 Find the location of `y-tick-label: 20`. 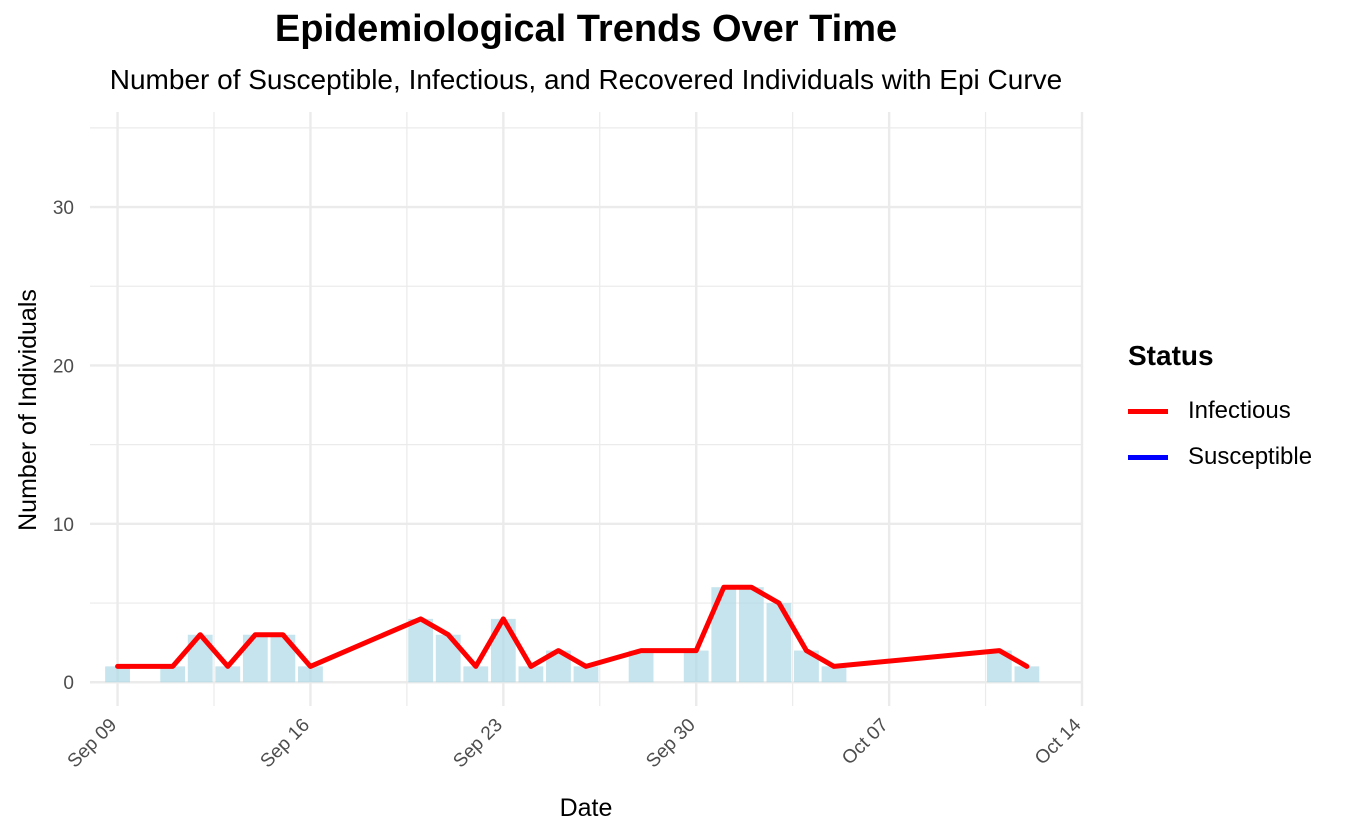

y-tick-label: 20 is located at coordinates (63, 366).